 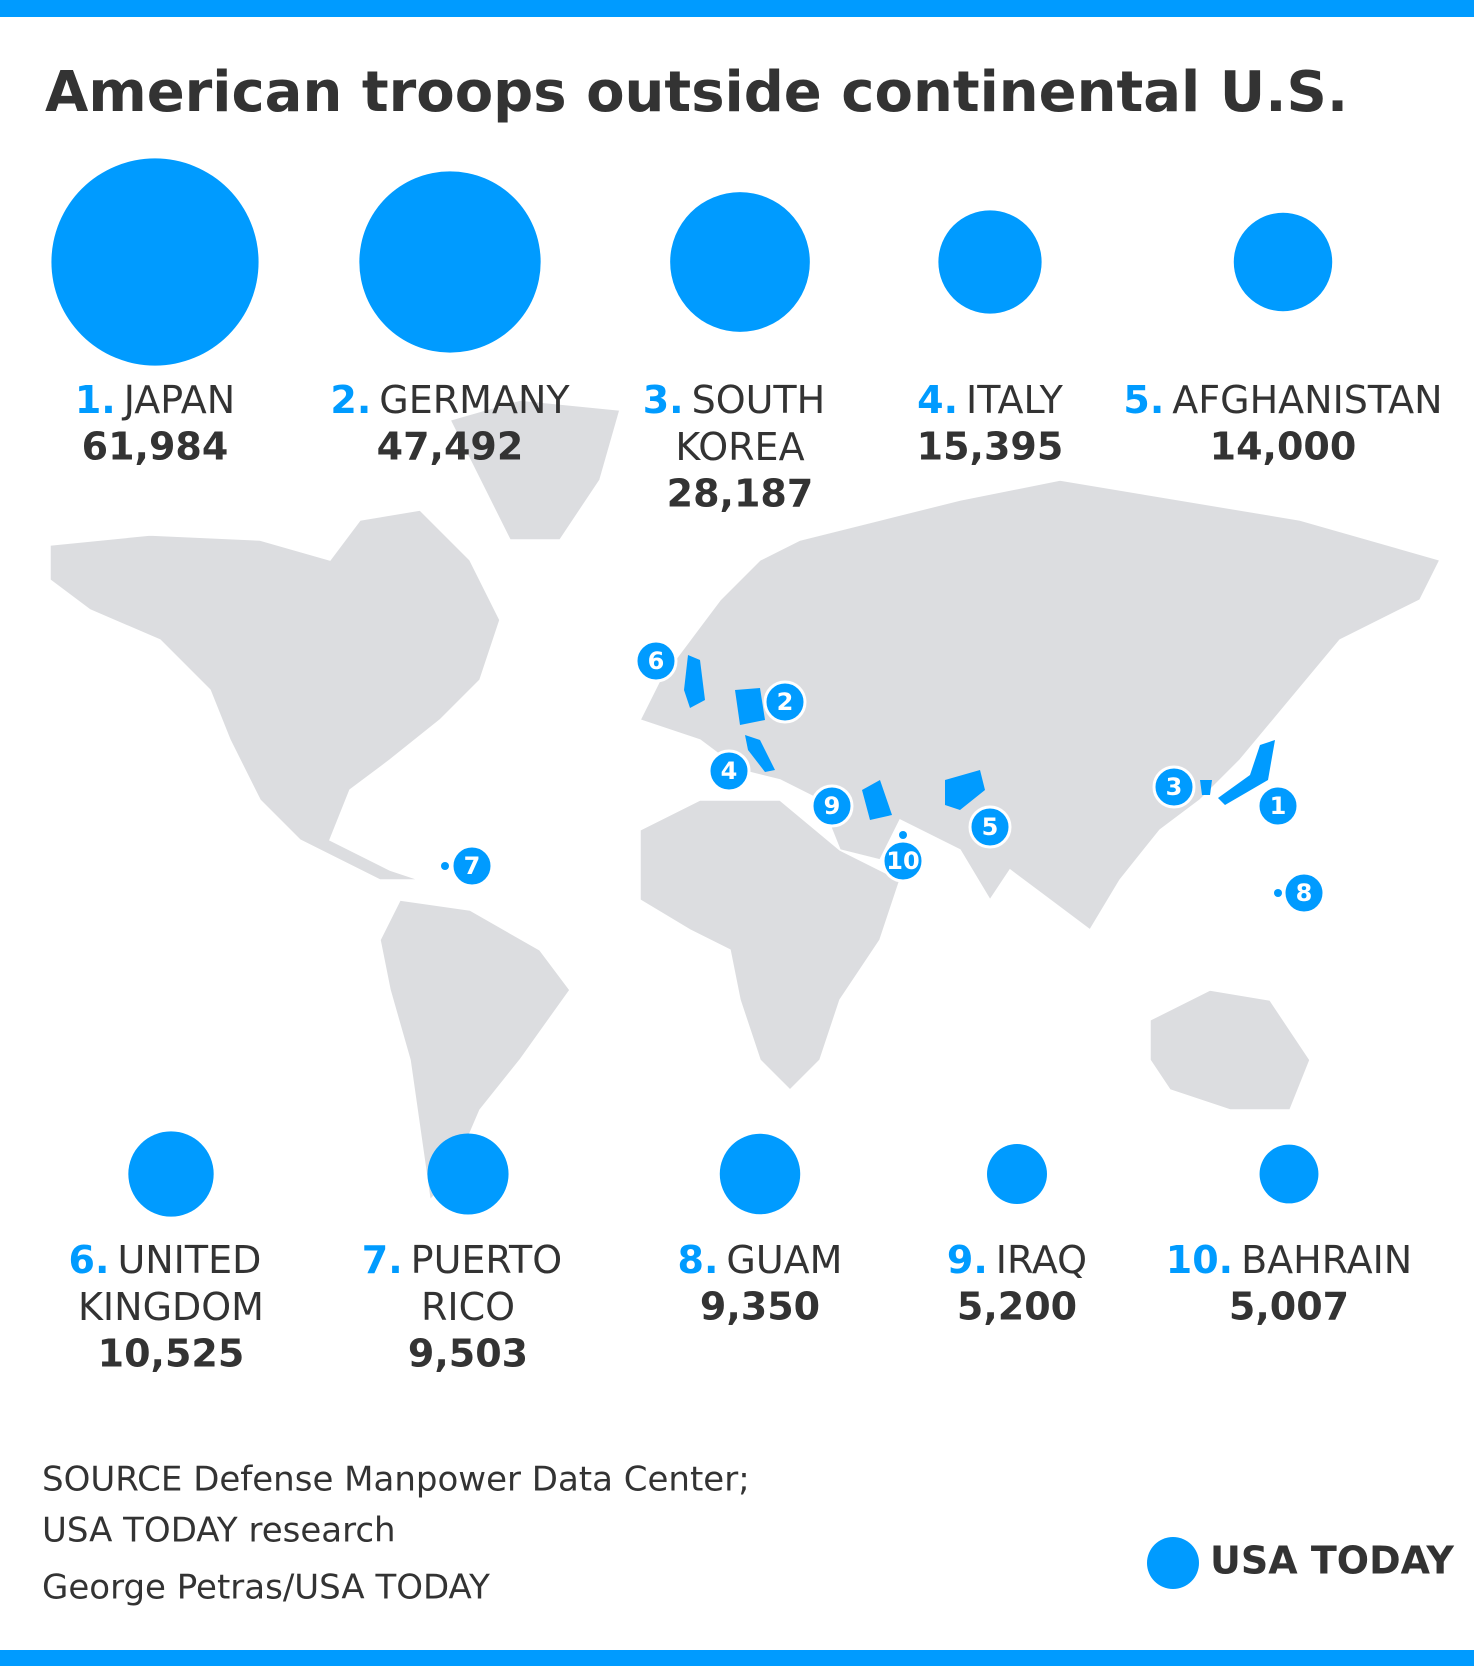 I want to click on bubble-label: 7. PUERTO RICO, so click(x=468, y=1283).